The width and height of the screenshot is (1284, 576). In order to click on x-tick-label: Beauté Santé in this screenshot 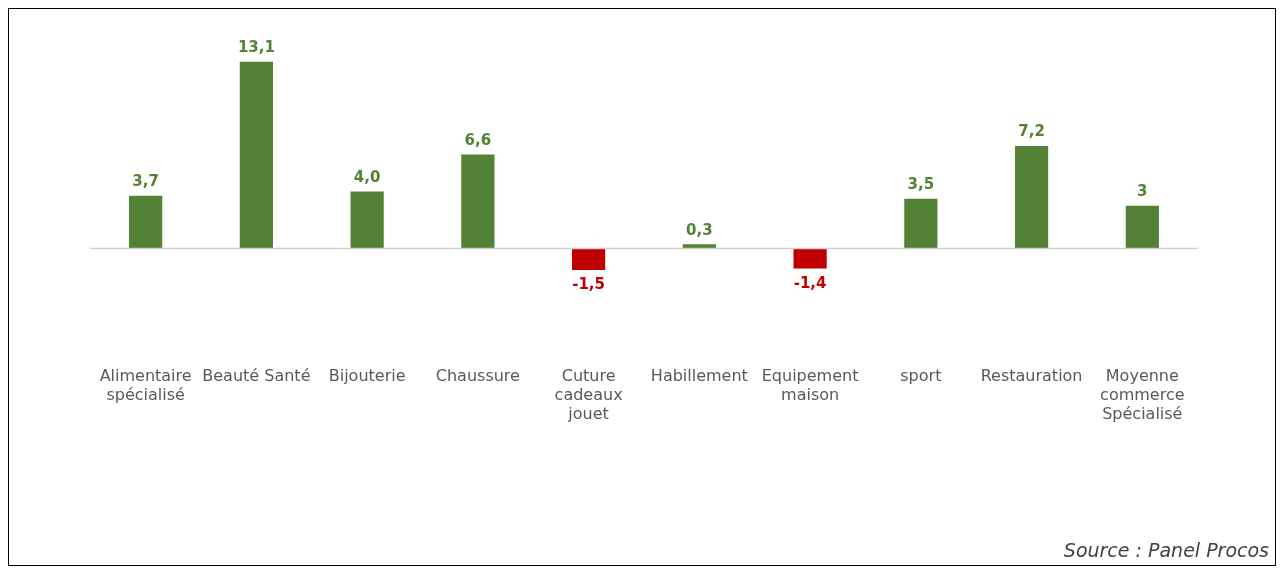, I will do `click(256, 375)`.